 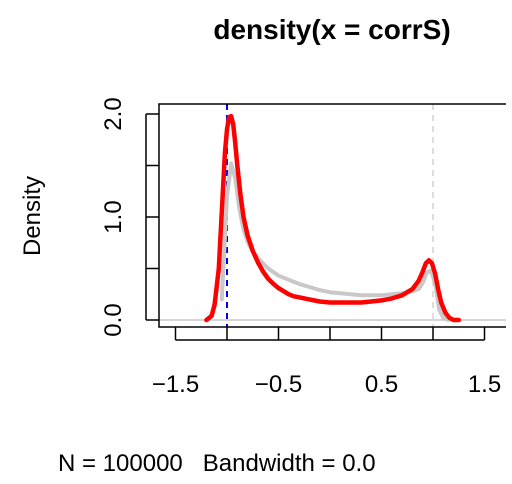 What do you see at coordinates (113, 113) in the screenshot?
I see `y-tick-label-2: 2.0` at bounding box center [113, 113].